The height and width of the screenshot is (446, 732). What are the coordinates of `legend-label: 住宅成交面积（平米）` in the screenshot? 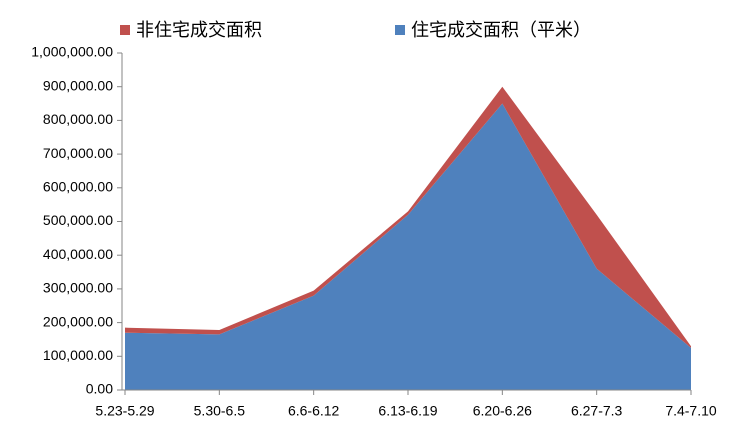 It's located at (501, 30).